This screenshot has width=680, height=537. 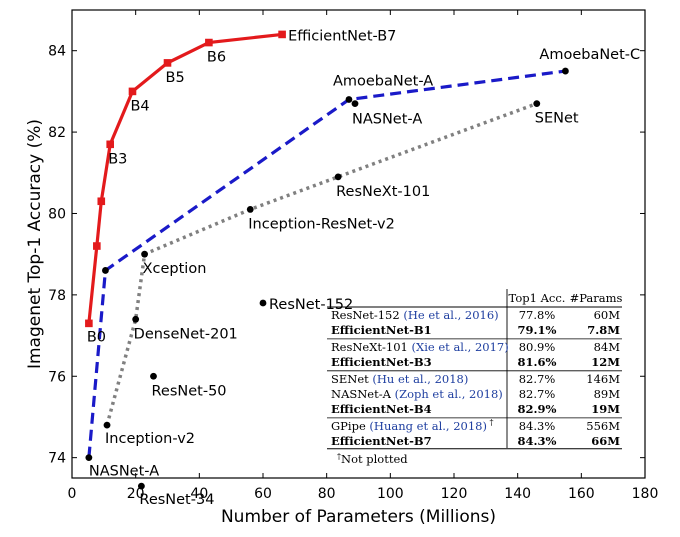 I want to click on point-label: Xception, so click(x=175, y=269).